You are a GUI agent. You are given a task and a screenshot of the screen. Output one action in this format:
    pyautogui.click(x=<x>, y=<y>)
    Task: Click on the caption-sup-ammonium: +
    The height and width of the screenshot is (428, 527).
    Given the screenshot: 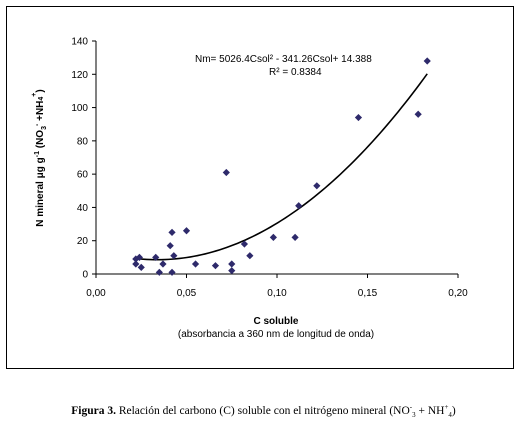 What is the action you would take?
    pyautogui.click(x=446, y=407)
    